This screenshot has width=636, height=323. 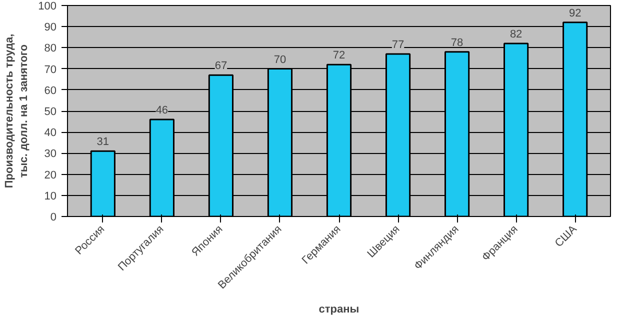 What do you see at coordinates (50, 48) in the screenshot?
I see `y-tick-label: 80` at bounding box center [50, 48].